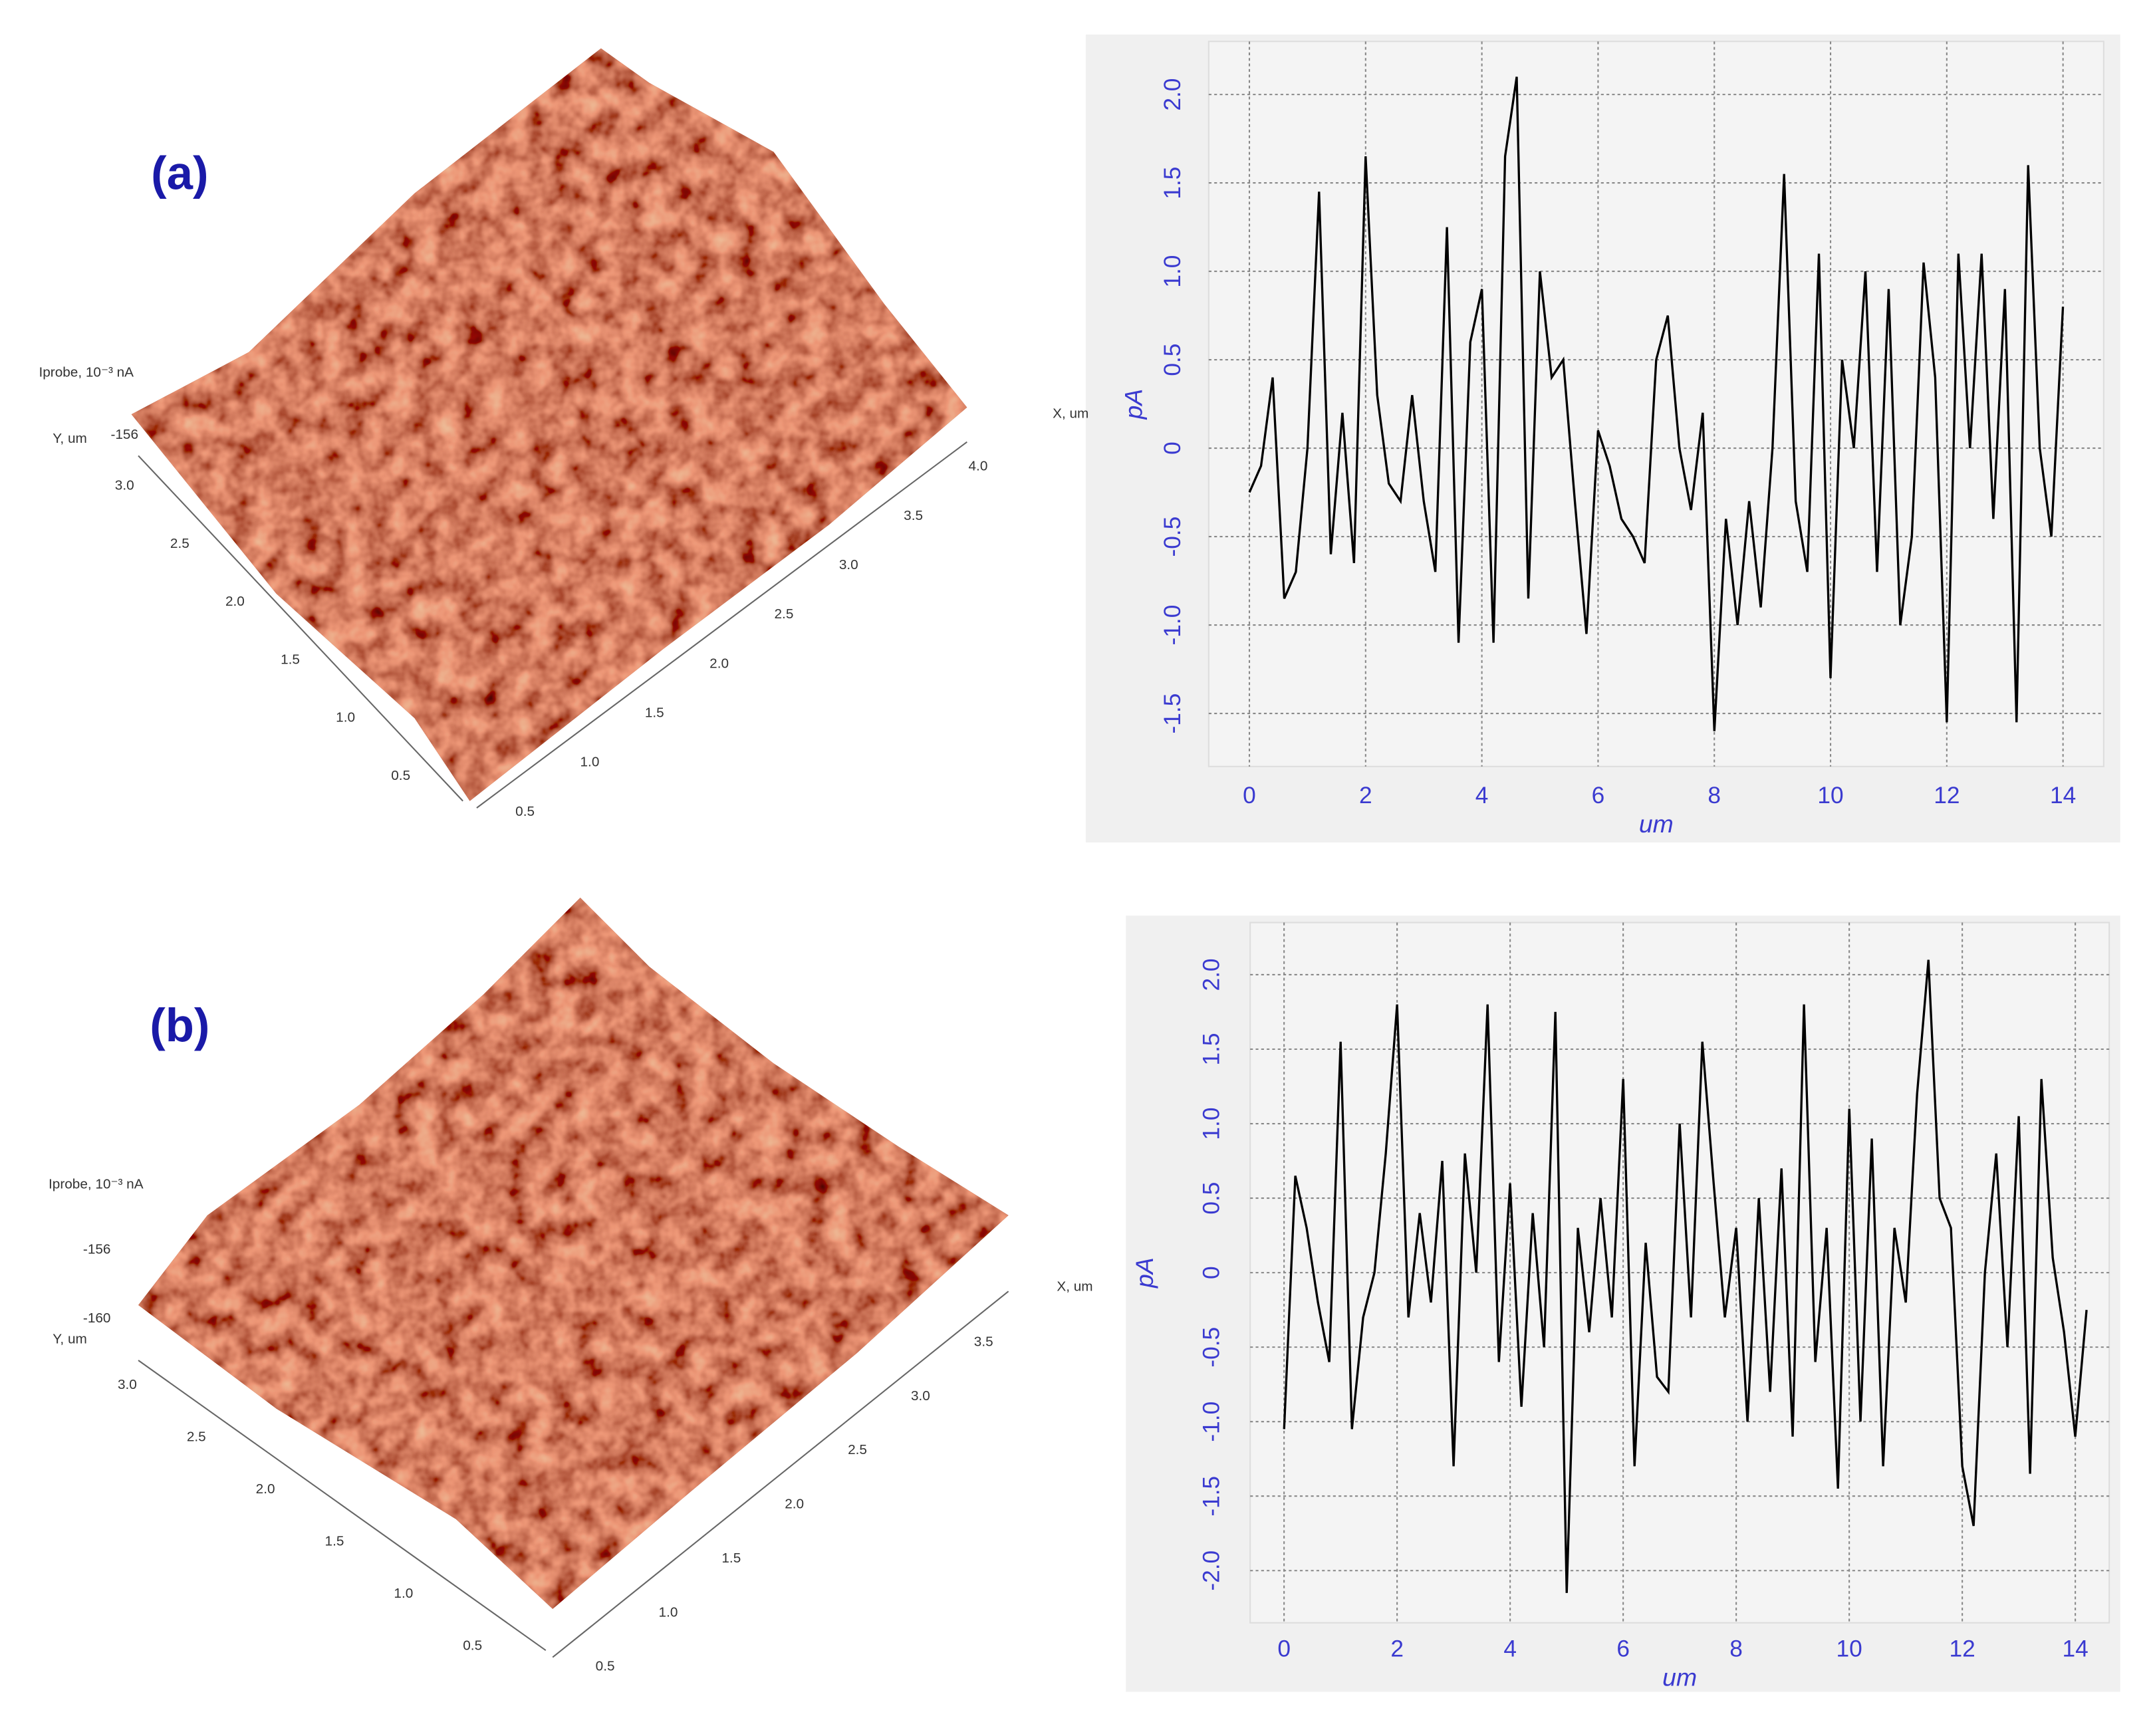 The width and height of the screenshot is (2155, 1736). Describe the element at coordinates (1211, 1571) in the screenshot. I see `y-tick-label: -2.0` at that location.